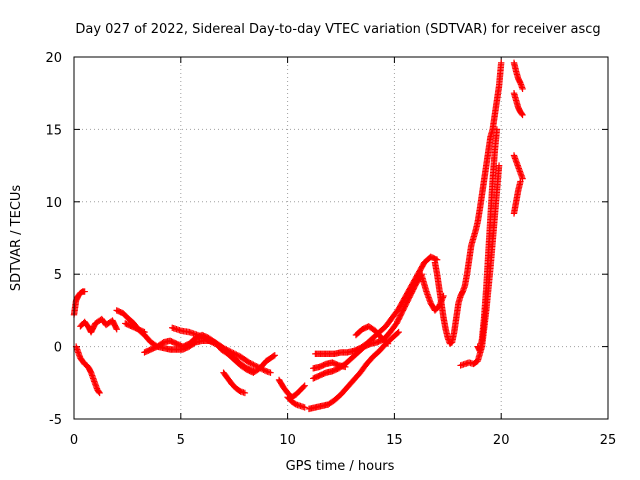 The height and width of the screenshot is (480, 640). I want to click on data-series-s23, so click(518, 167).